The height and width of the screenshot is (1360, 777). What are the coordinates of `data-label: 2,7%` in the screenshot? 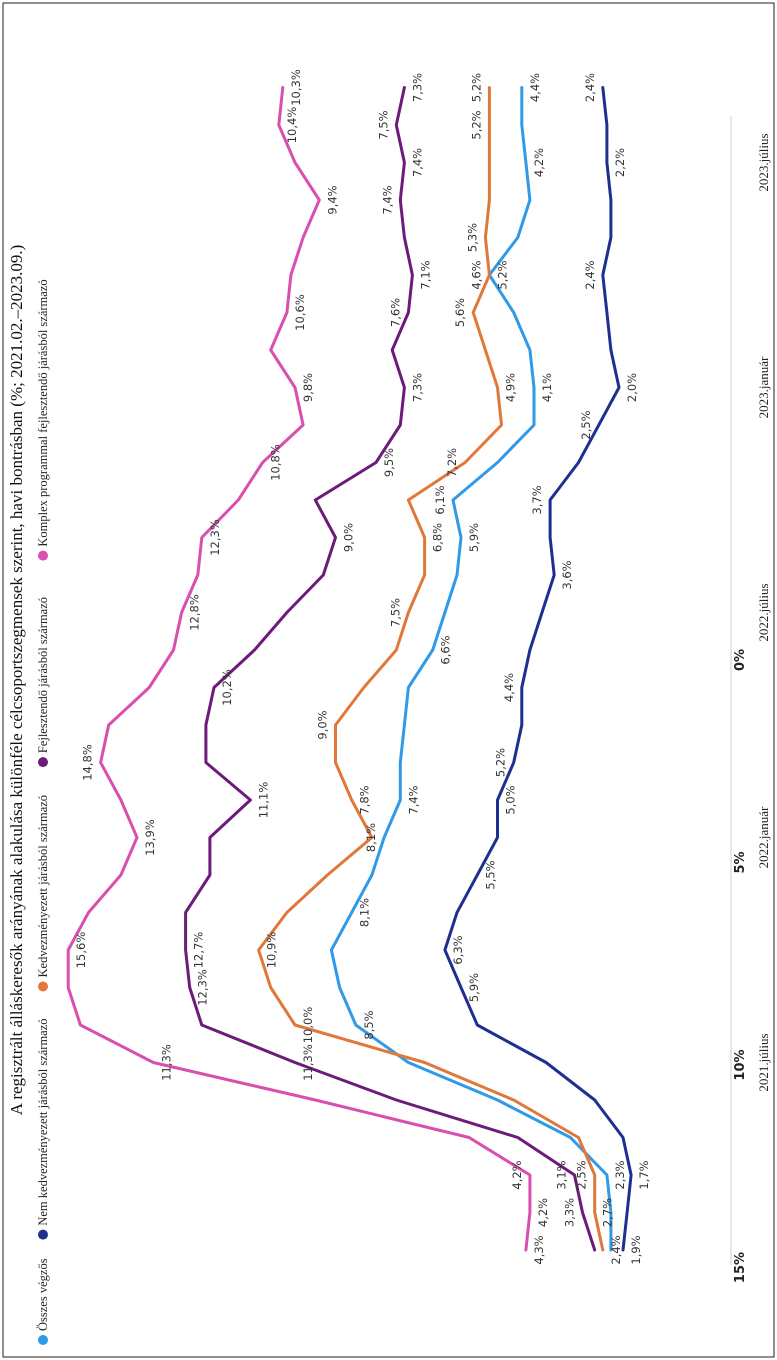 It's located at (608, 1212).